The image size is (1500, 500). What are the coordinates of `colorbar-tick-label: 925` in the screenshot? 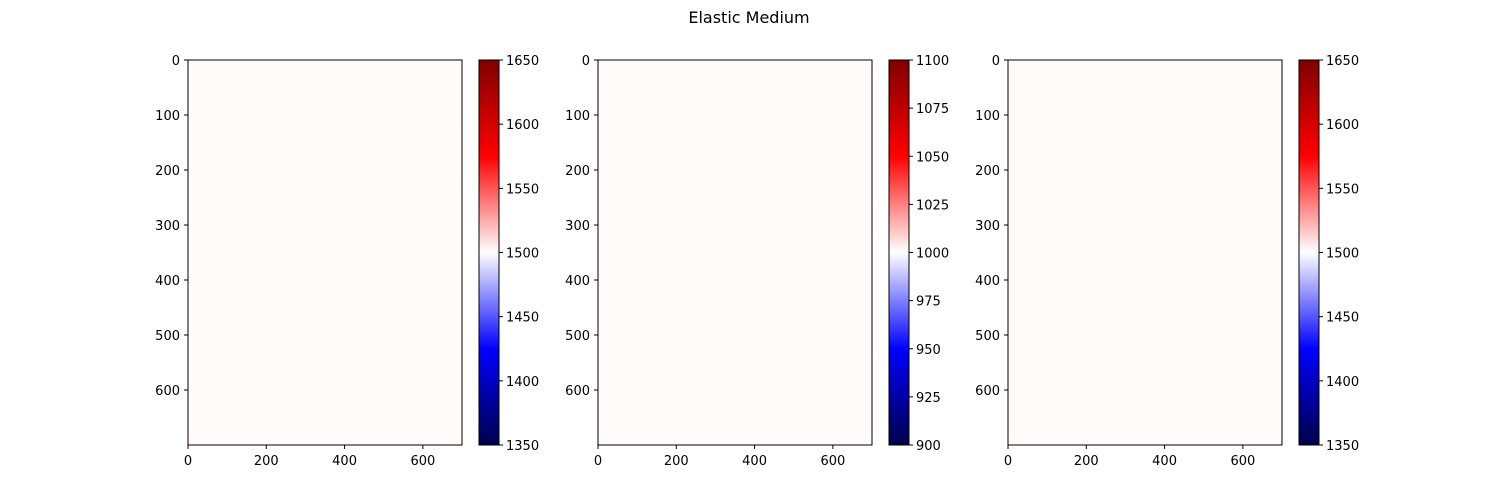 It's located at (928, 398).